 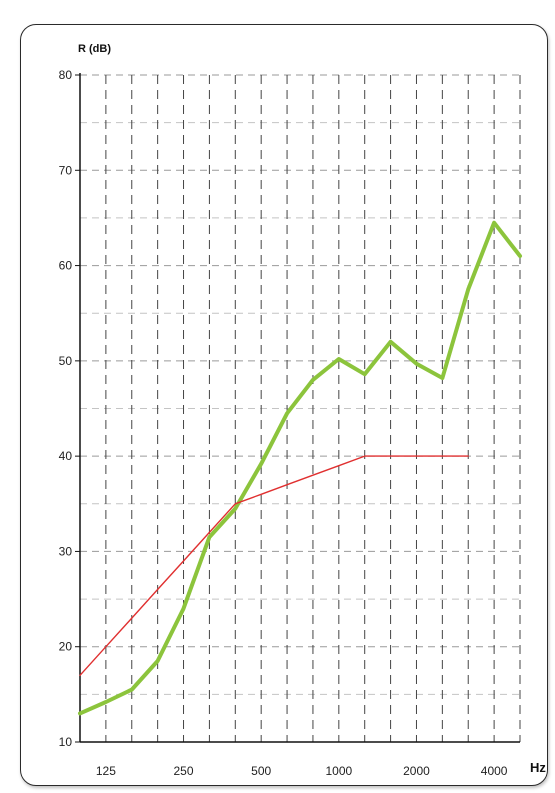 I want to click on y-tick-label: 70, so click(x=66, y=170).